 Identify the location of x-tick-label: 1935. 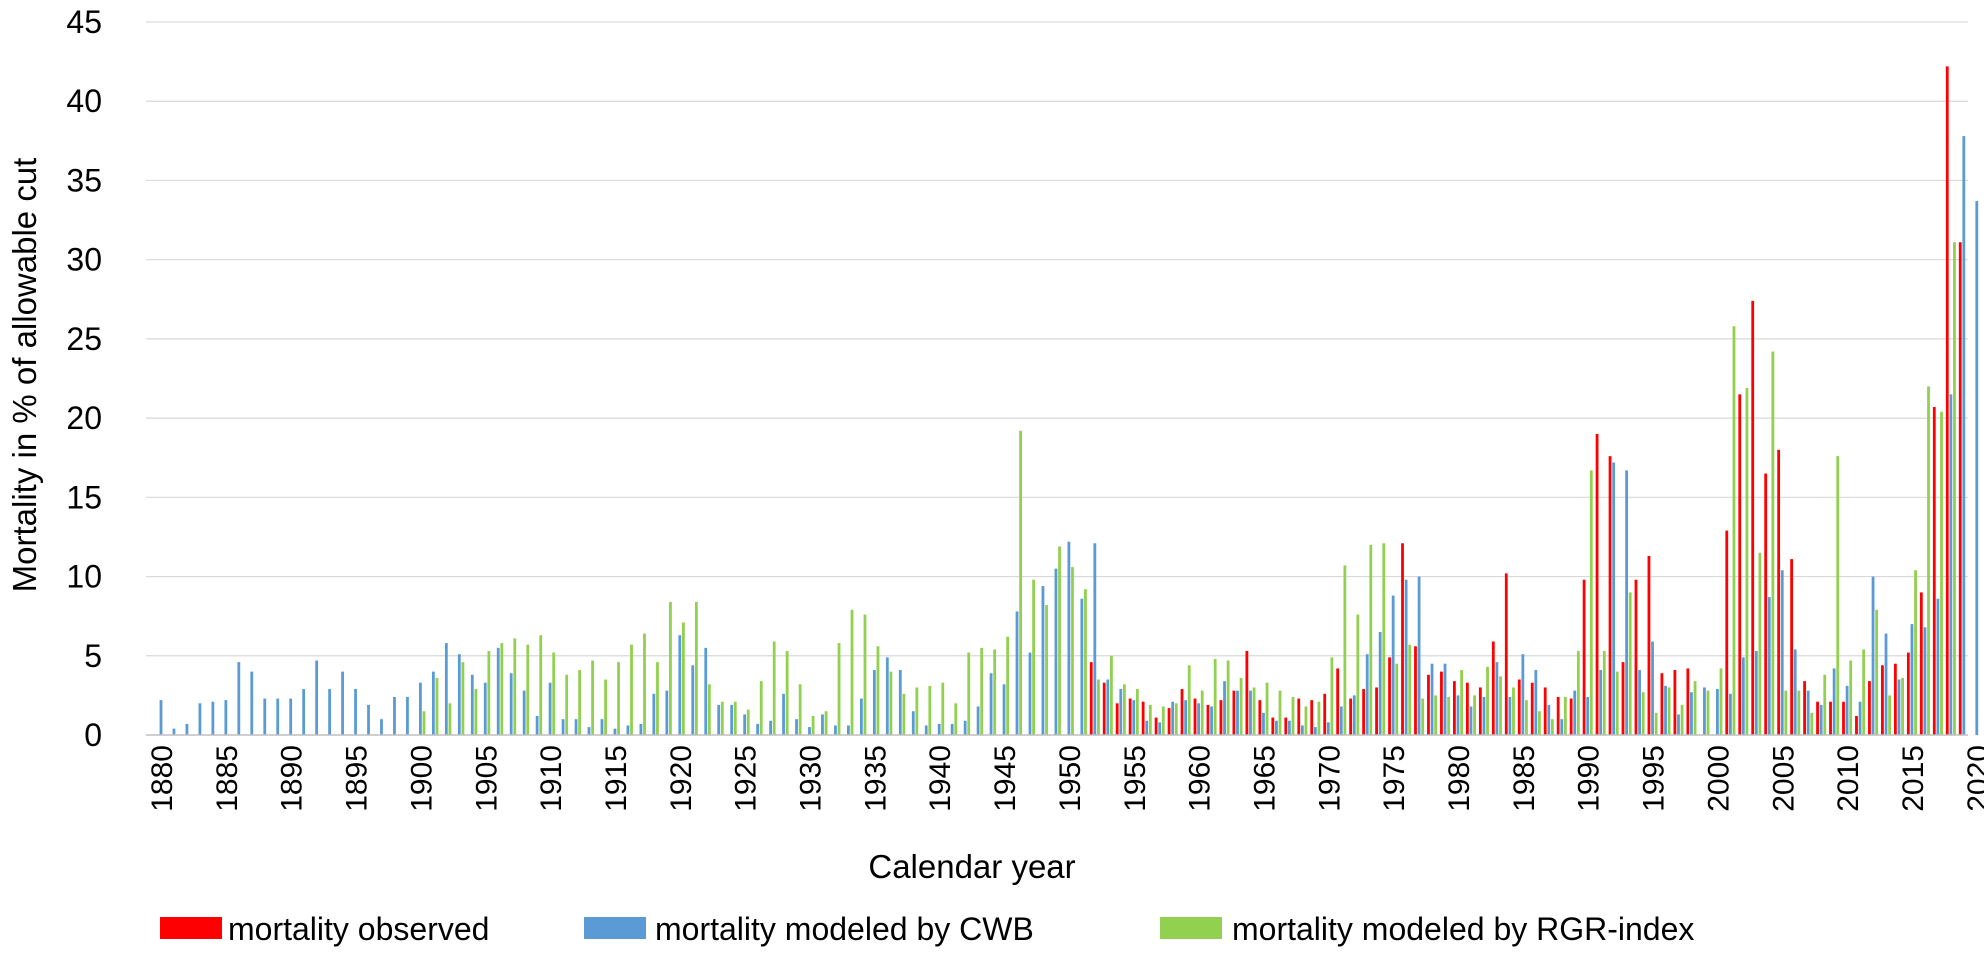
(875, 778).